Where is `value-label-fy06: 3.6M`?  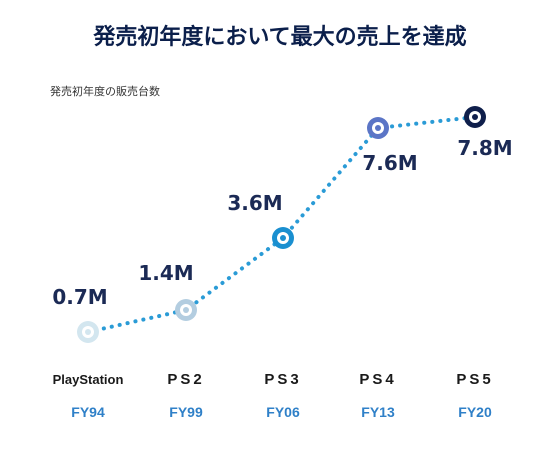
value-label-fy06: 3.6M is located at coordinates (254, 203).